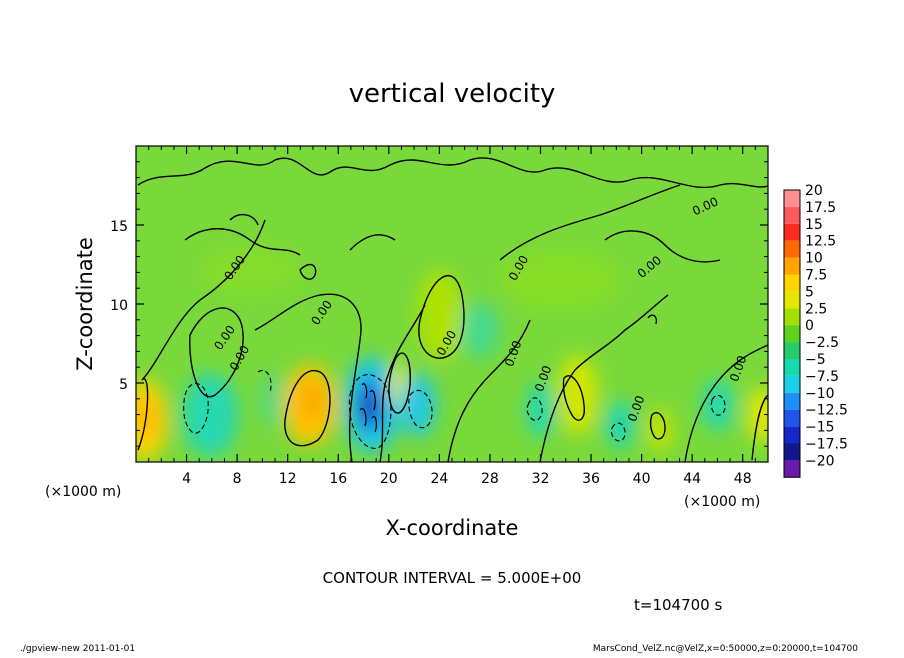 This screenshot has width=904, height=658. I want to click on contour-interval-note: CONTOUR INTERVAL = 5.000E+00, so click(452, 578).